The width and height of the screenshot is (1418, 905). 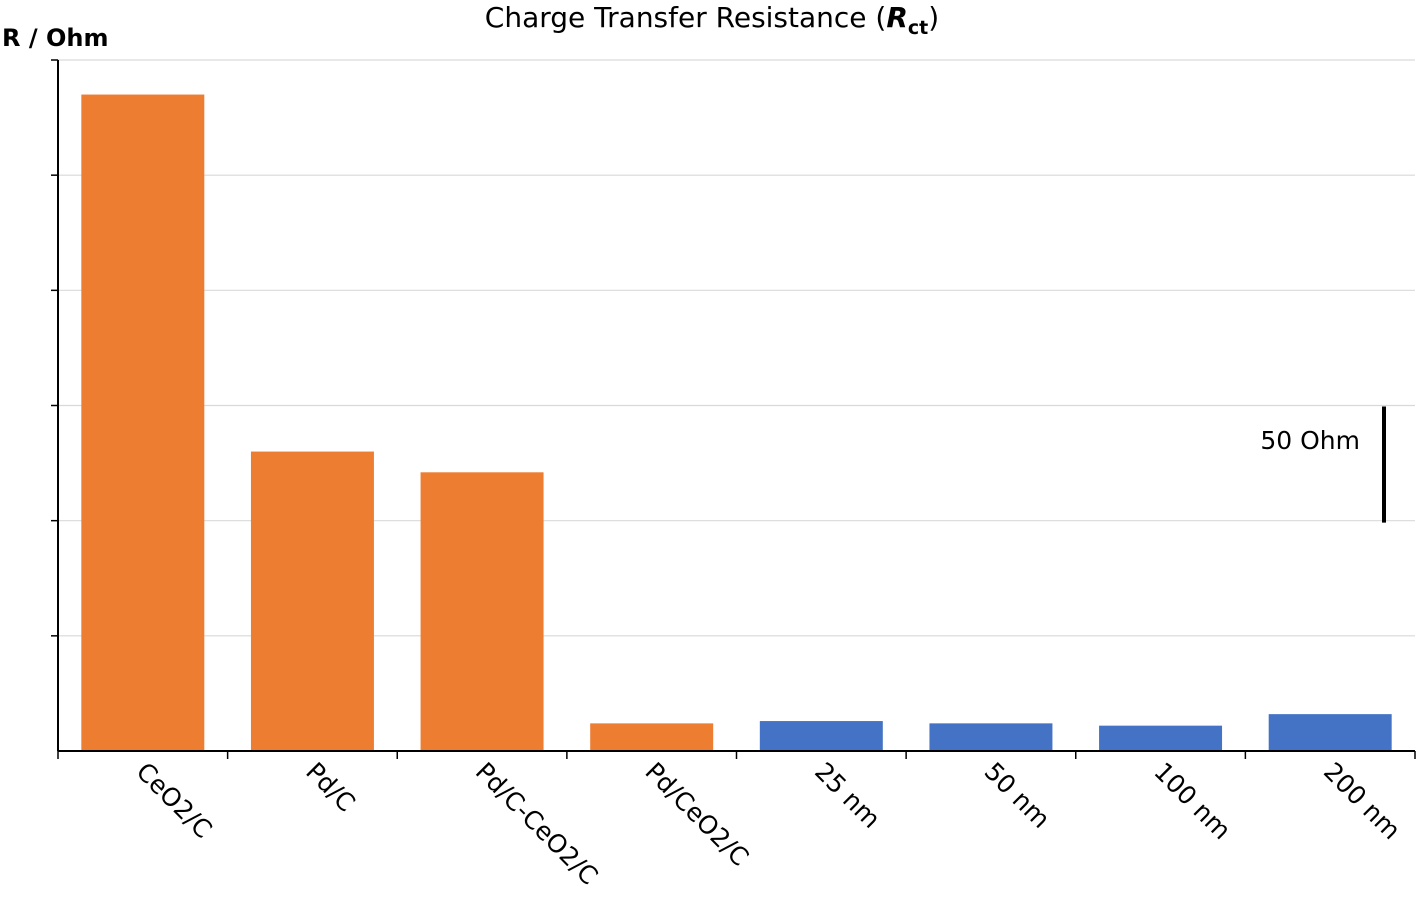 I want to click on chart-title-text: Charge Transfer Resistance (, so click(x=686, y=17).